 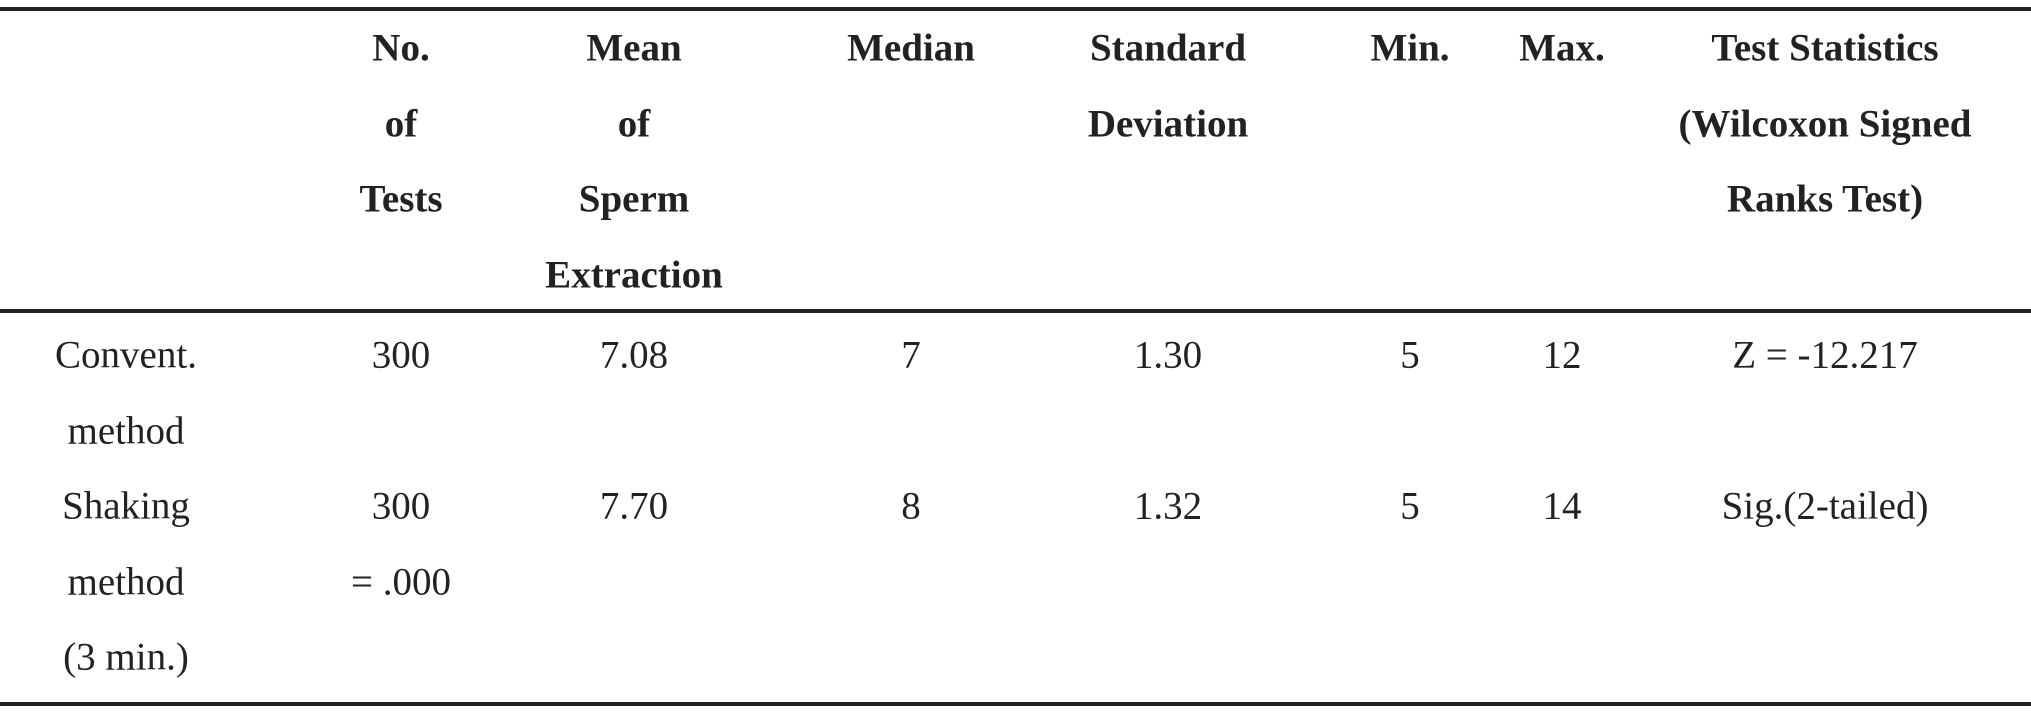 I want to click on top-rule, so click(x=1015, y=9).